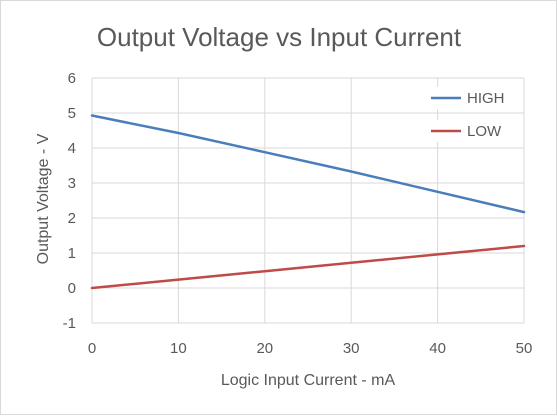 Image resolution: width=557 pixels, height=416 pixels. I want to click on y-axis-ticks: -1 0 1 2 3 4 5 6, so click(69, 201).